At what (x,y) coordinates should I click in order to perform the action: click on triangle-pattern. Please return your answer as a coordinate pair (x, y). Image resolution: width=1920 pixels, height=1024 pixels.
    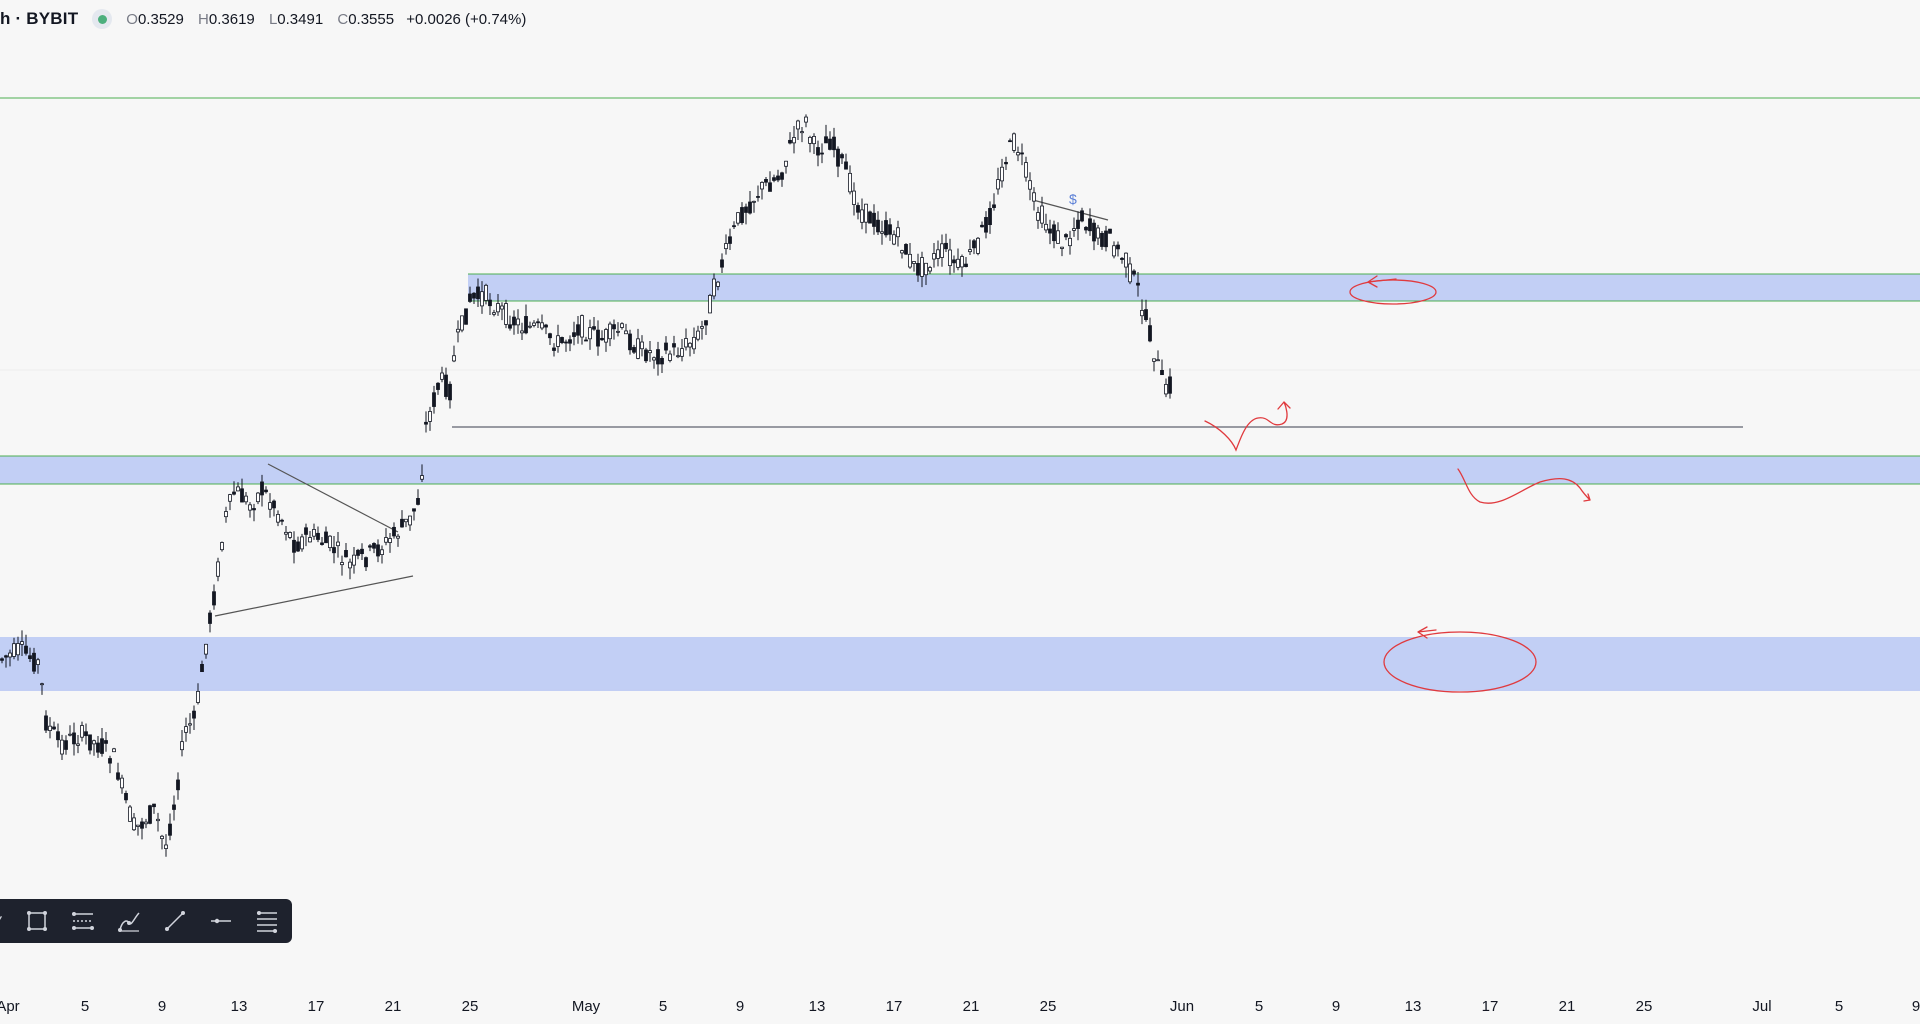
    Looking at the image, I should click on (314, 540).